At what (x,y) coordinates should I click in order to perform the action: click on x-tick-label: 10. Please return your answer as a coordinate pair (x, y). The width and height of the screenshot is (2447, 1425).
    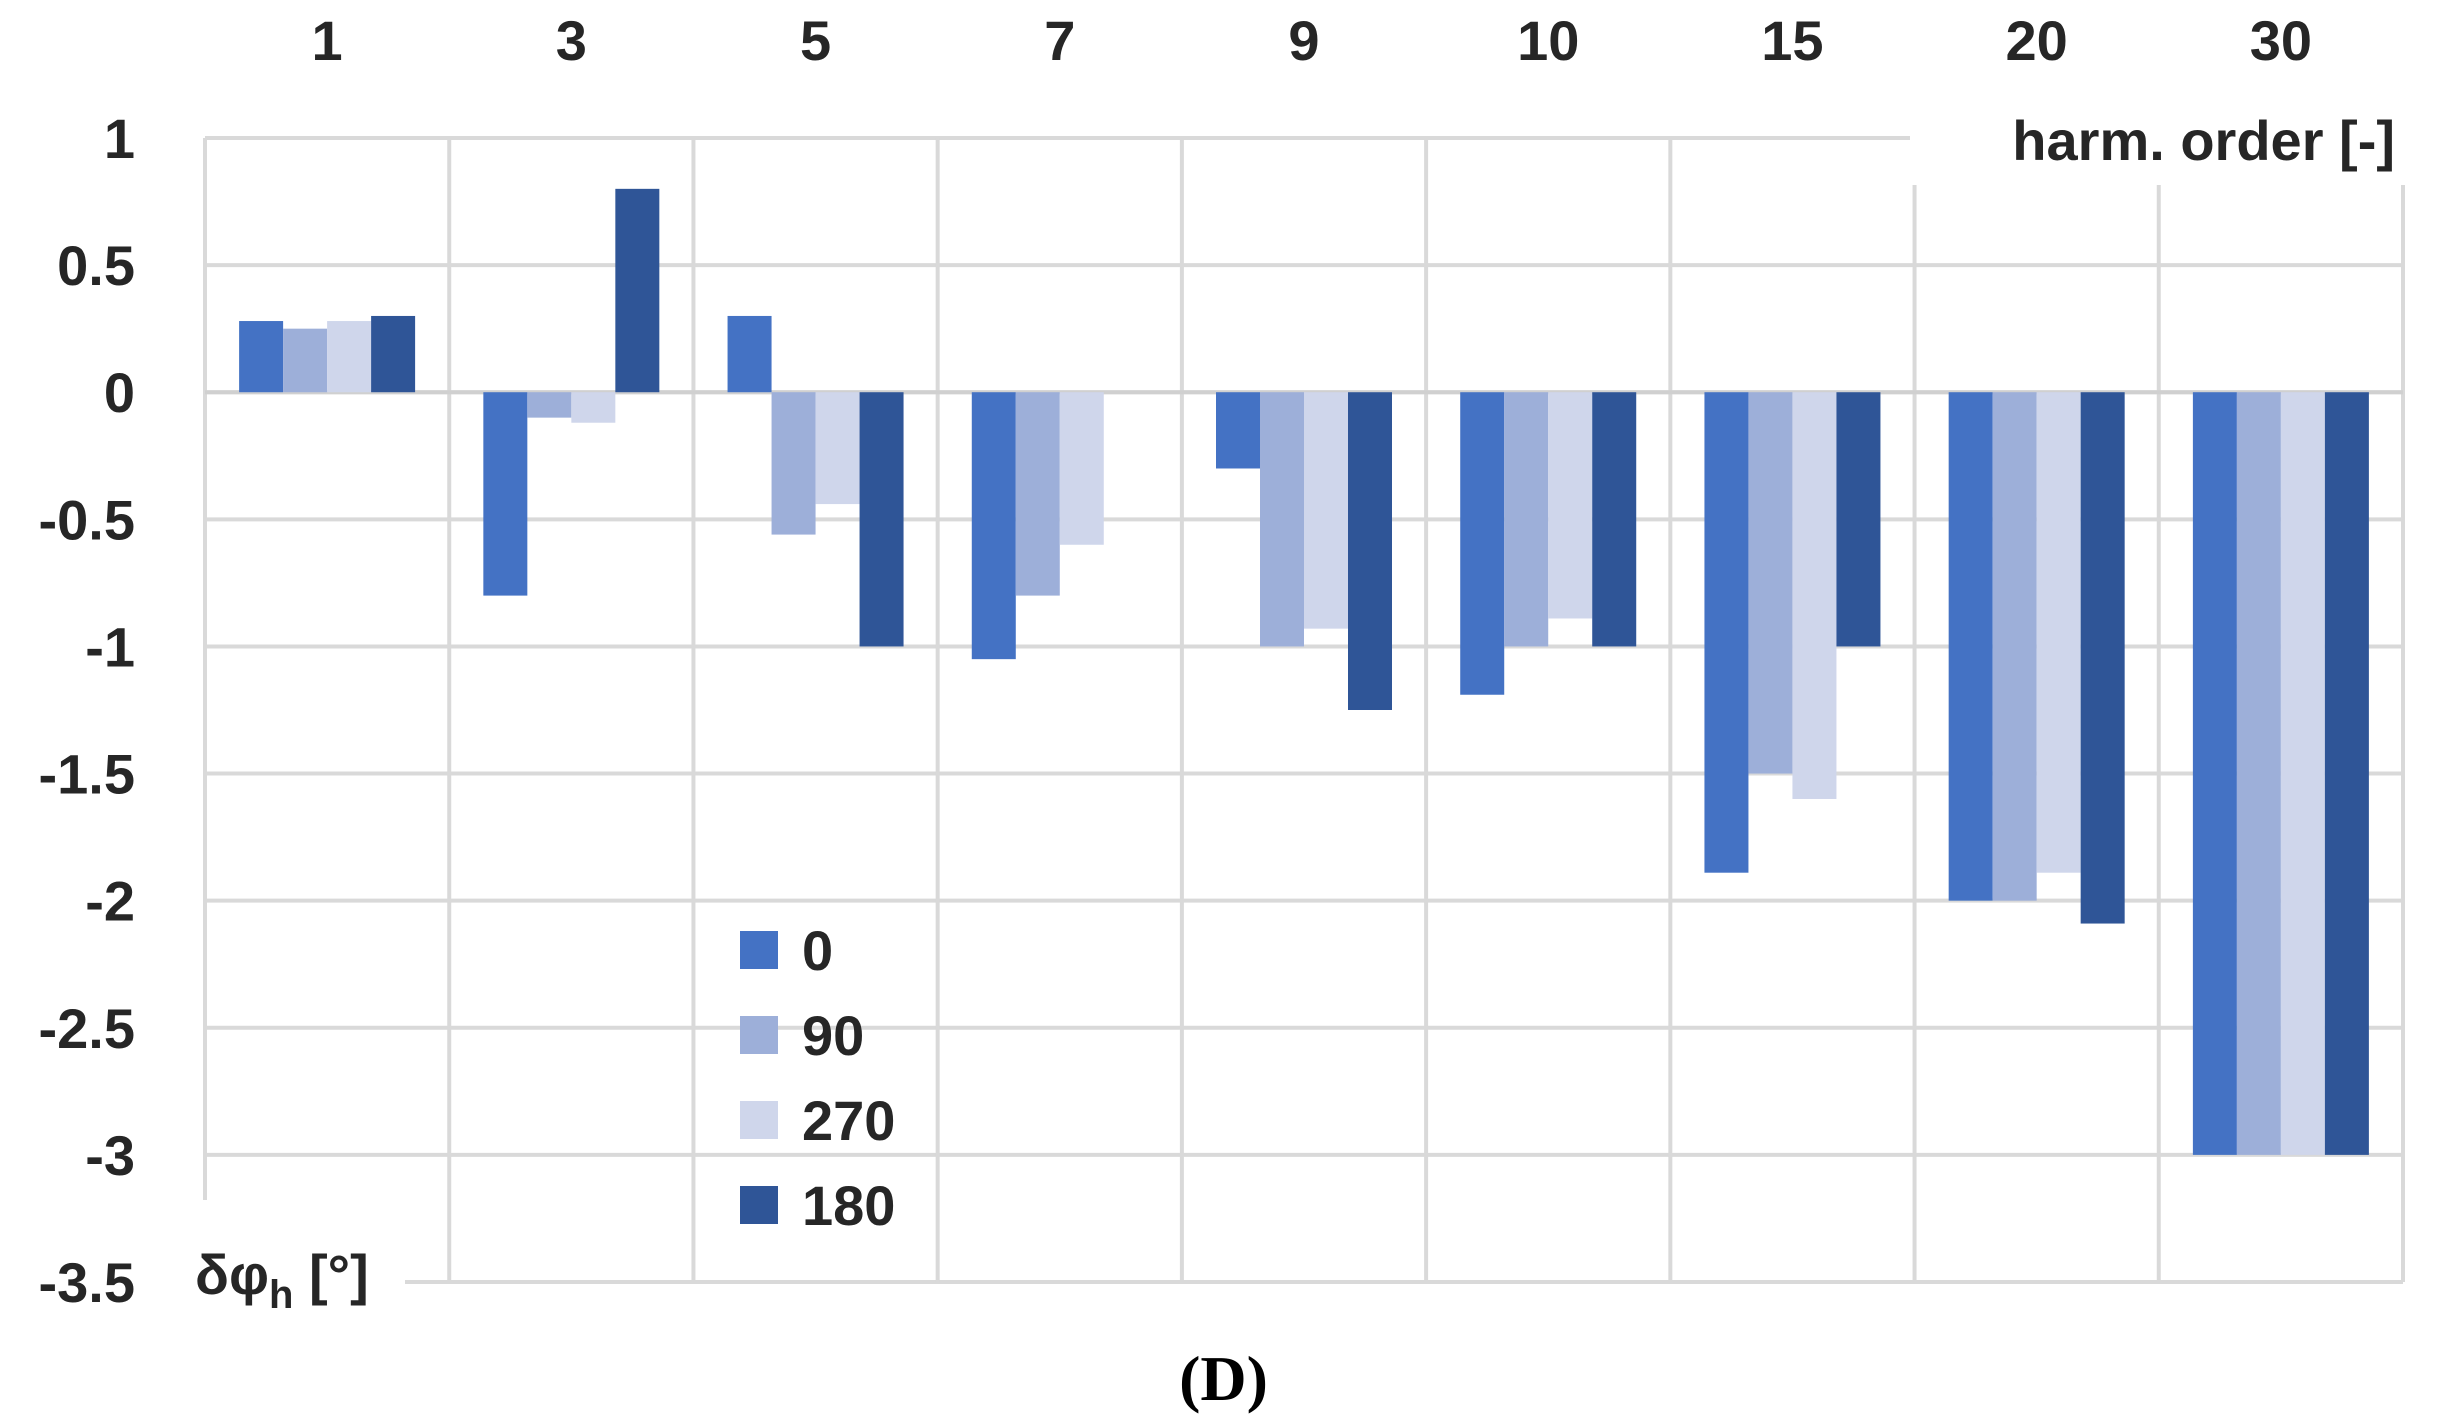
    Looking at the image, I should click on (1548, 40).